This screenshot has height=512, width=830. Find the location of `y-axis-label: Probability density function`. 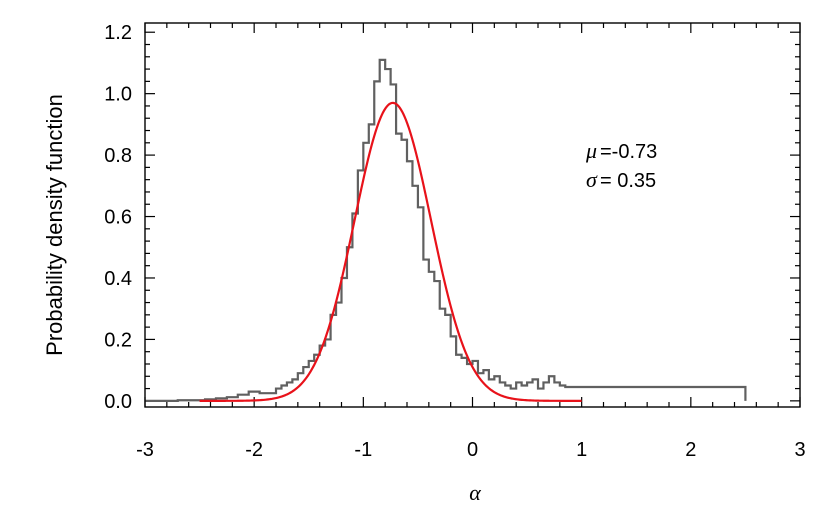

y-axis-label: Probability density function is located at coordinates (54, 225).